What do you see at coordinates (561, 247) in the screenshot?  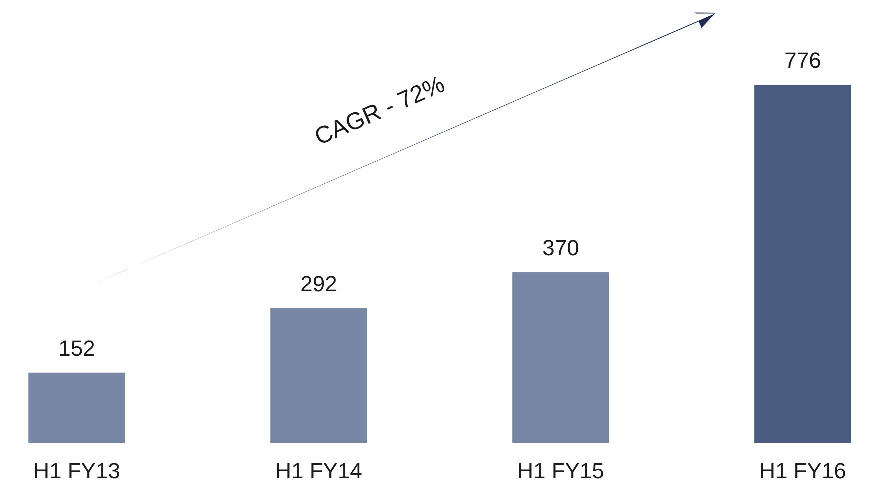 I see `data-label: 370` at bounding box center [561, 247].